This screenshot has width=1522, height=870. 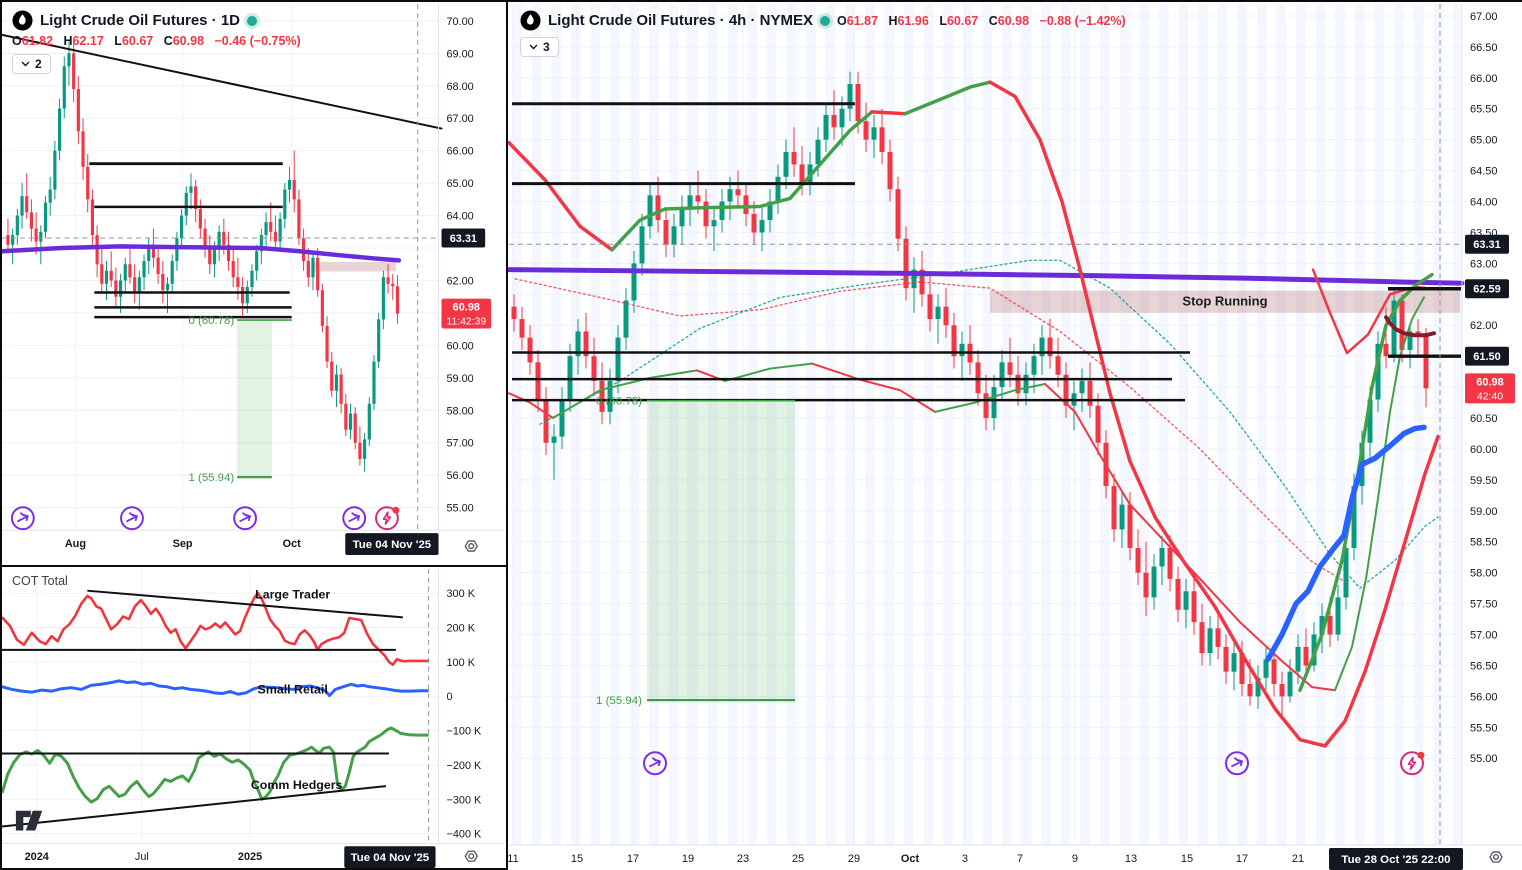 I want to click on svg-text: 55.00, so click(x=459, y=509).